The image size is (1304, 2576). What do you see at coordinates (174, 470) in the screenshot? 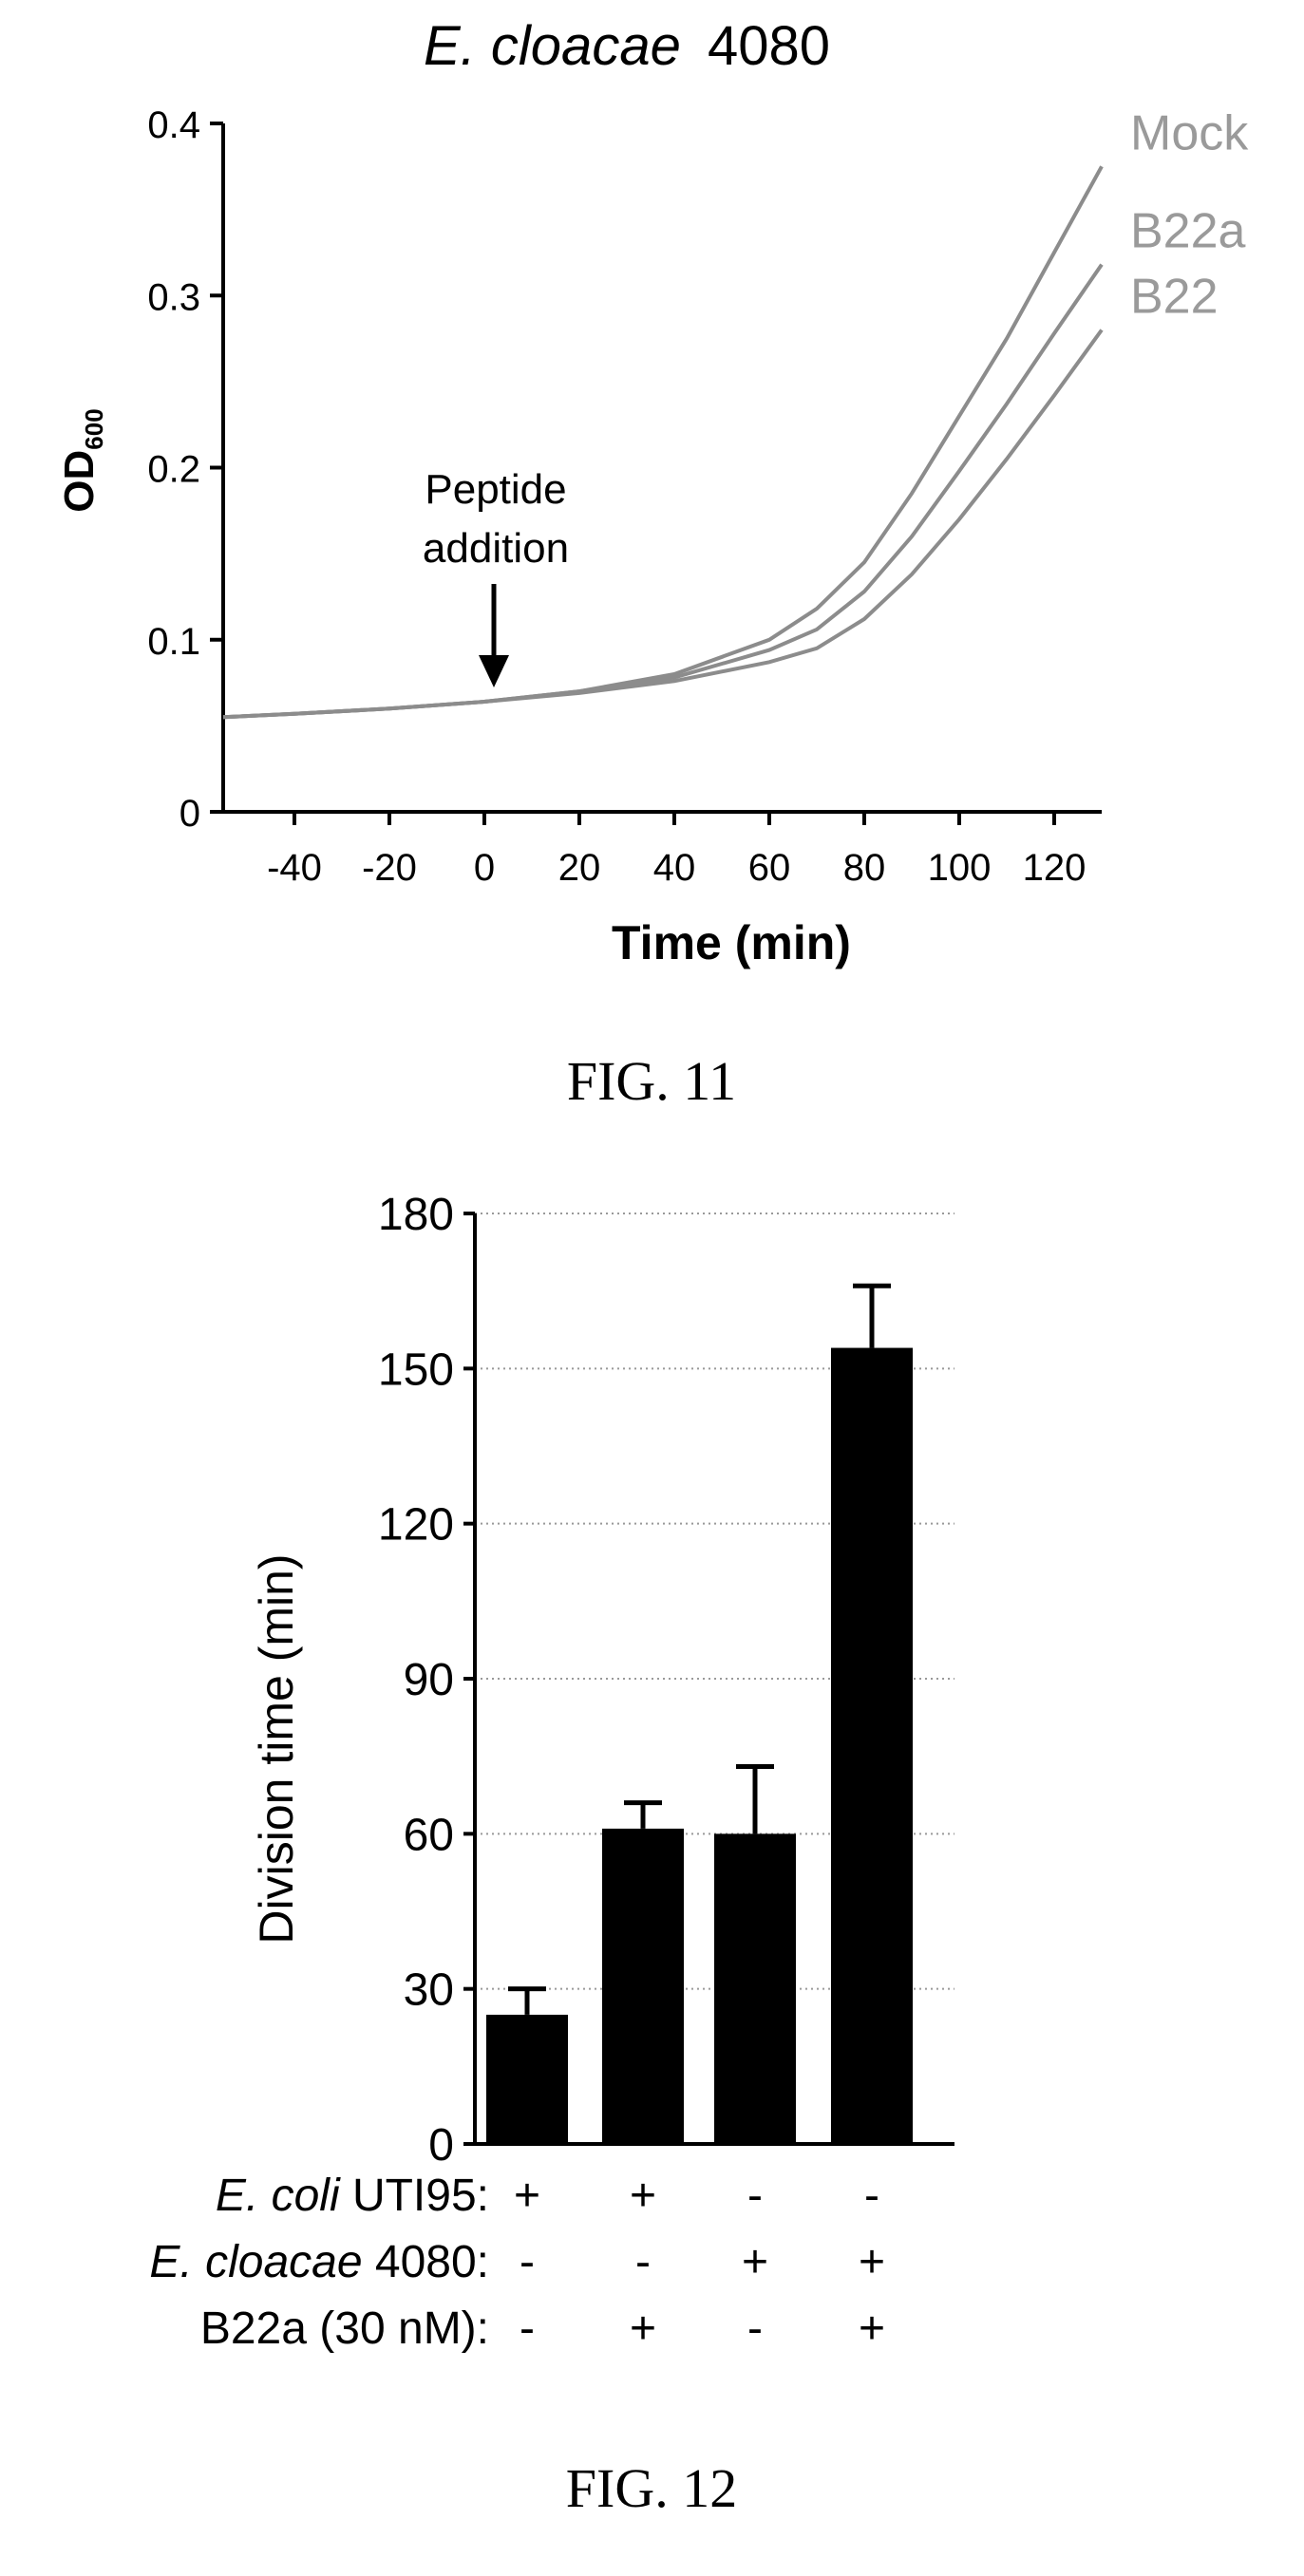
I see `fig11-y-tick-label: 0.2` at bounding box center [174, 470].